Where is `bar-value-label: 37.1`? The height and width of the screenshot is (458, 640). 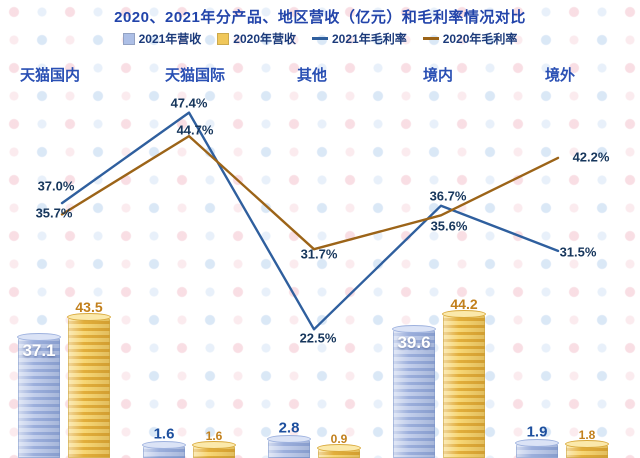 bar-value-label: 37.1 is located at coordinates (39, 351).